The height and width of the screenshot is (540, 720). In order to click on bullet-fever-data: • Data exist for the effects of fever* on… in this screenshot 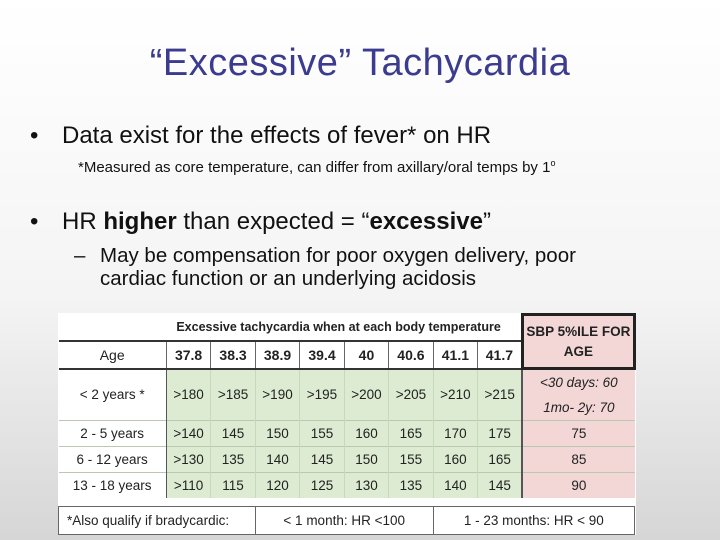, I will do `click(260, 136)`.